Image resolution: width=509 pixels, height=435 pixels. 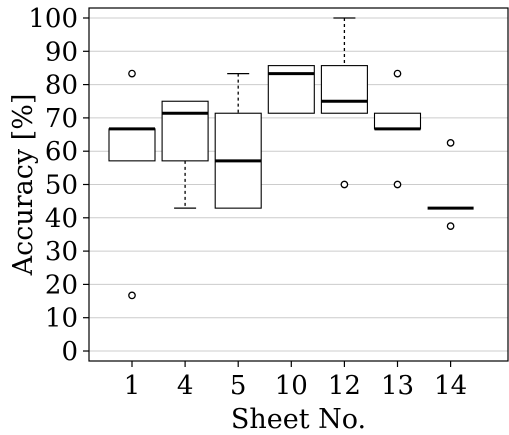 What do you see at coordinates (23, 185) in the screenshot?
I see `y-axis-title: Accuracy [%]` at bounding box center [23, 185].